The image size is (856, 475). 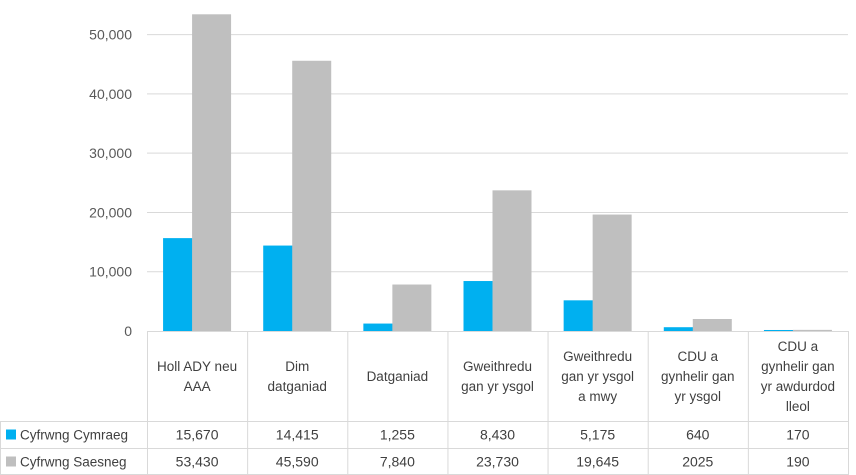 What do you see at coordinates (698, 435) in the screenshot?
I see `table-value: 640` at bounding box center [698, 435].